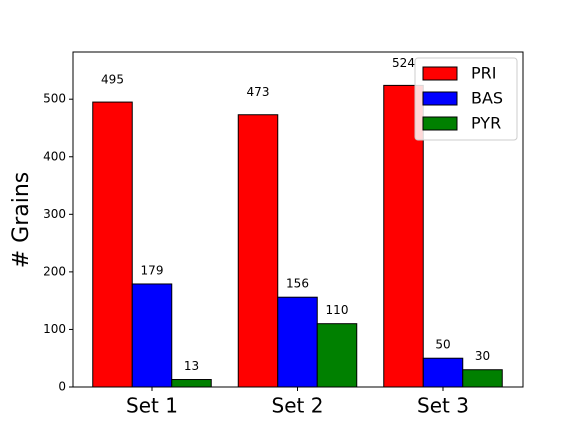 This screenshot has width=581, height=436. Describe the element at coordinates (442, 345) in the screenshot. I see `data-label: 50` at that location.